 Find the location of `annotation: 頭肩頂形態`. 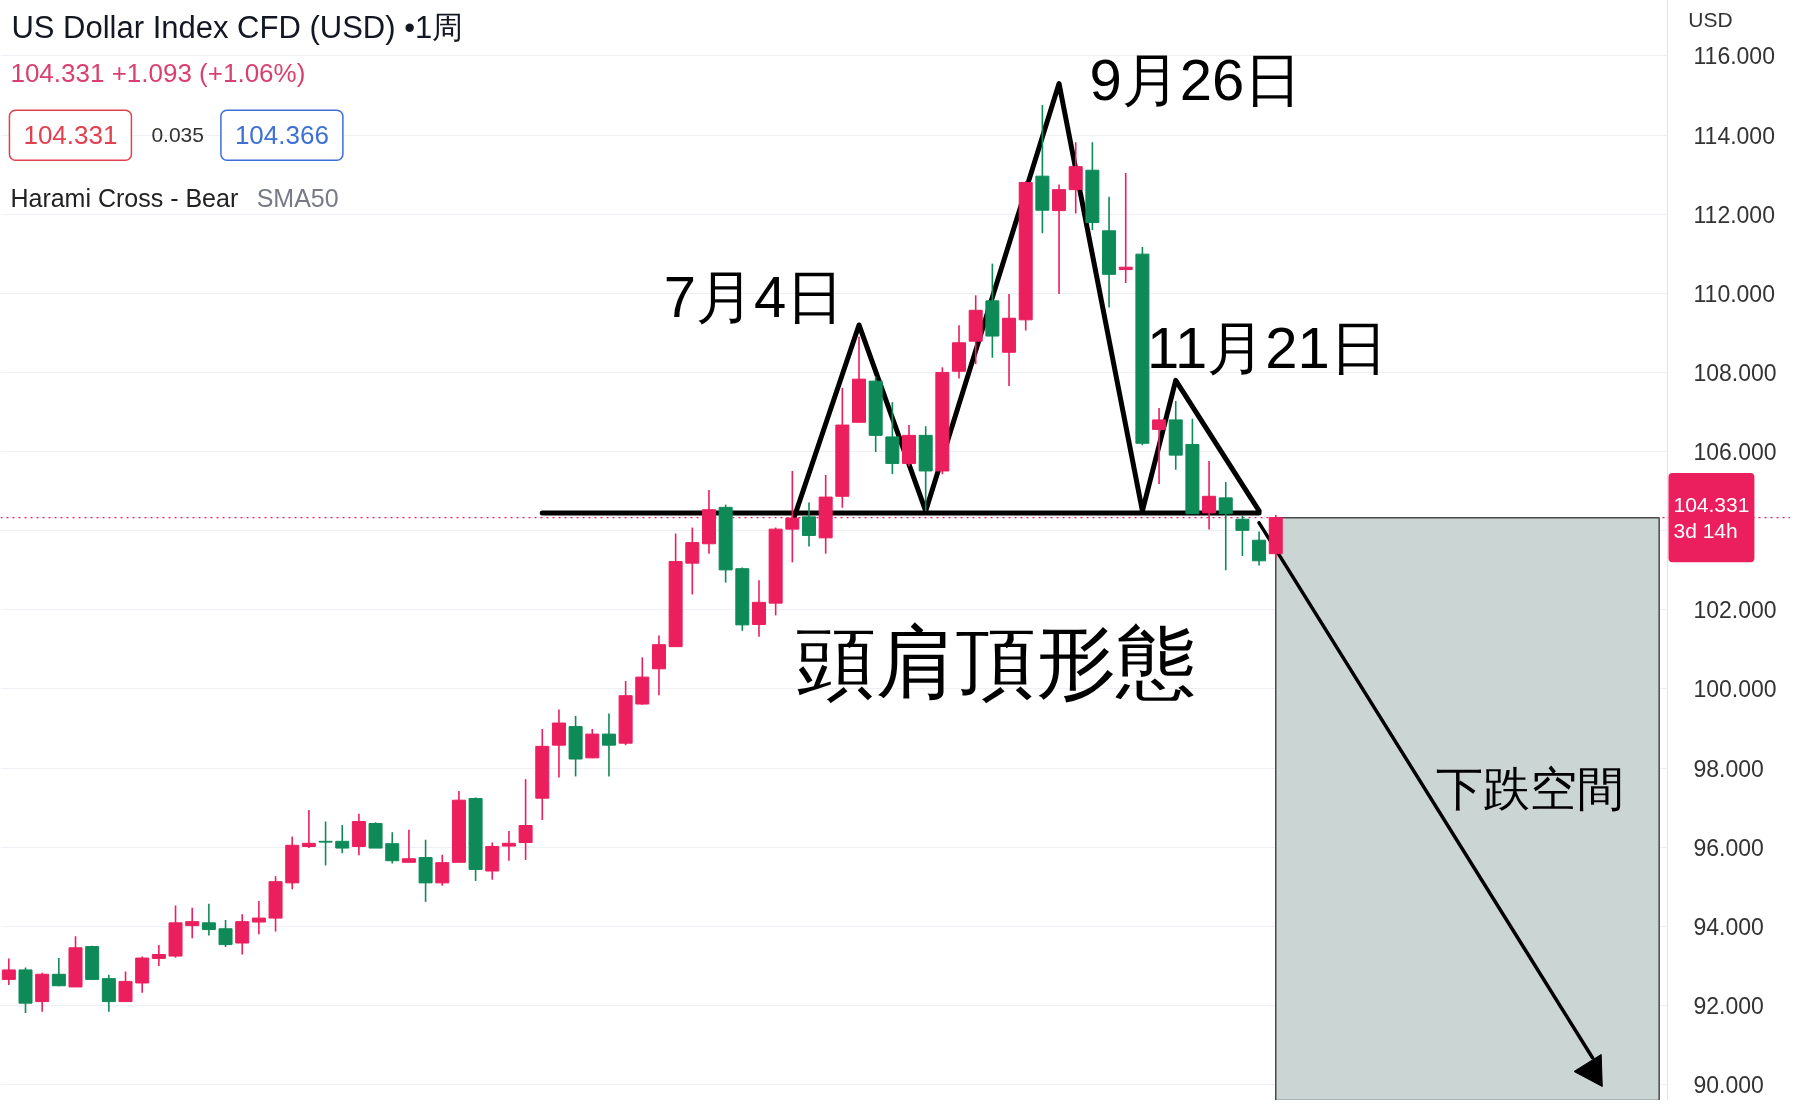

annotation: 頭肩頂形態 is located at coordinates (996, 663).